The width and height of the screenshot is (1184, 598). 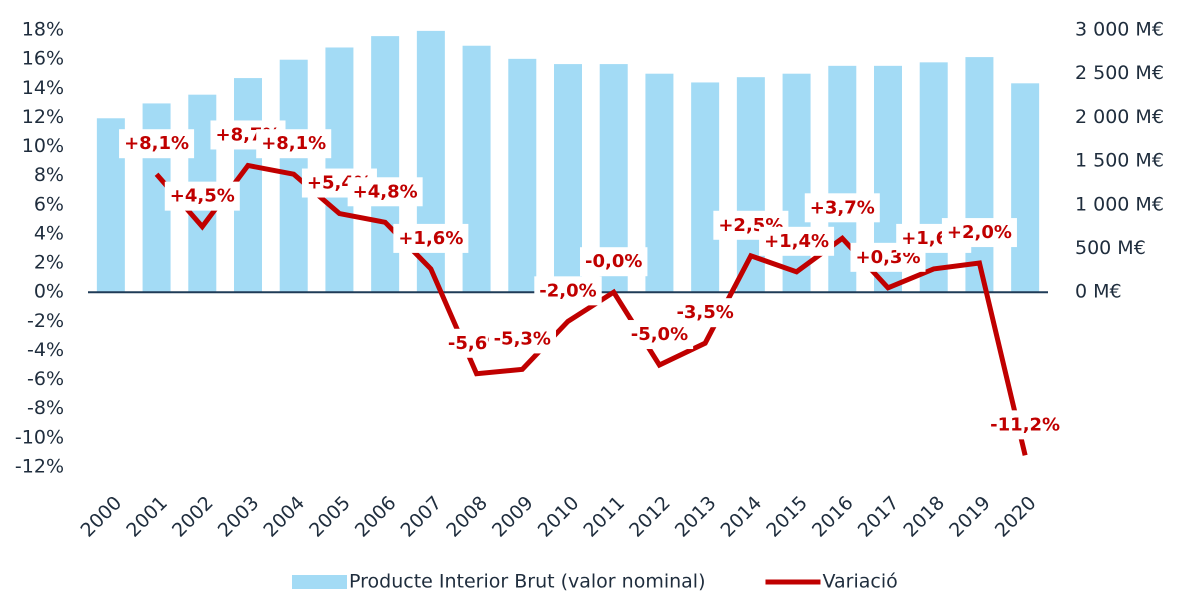 I want to click on value-label: -11,2%, so click(x=1025, y=425).